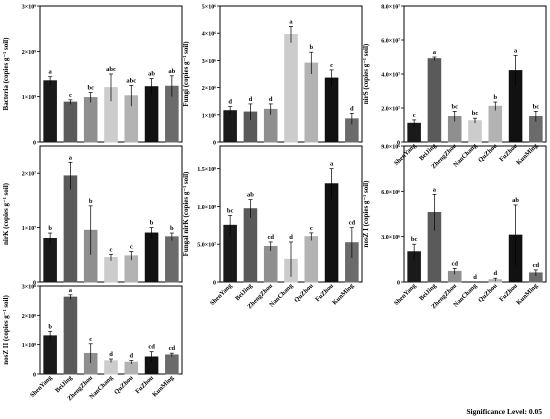  I want to click on chart-panel-4: 0 1×10⁷ 2×10⁷ nirK (copies g⁻¹ soil) b a b c c b b, so click(92, 216).